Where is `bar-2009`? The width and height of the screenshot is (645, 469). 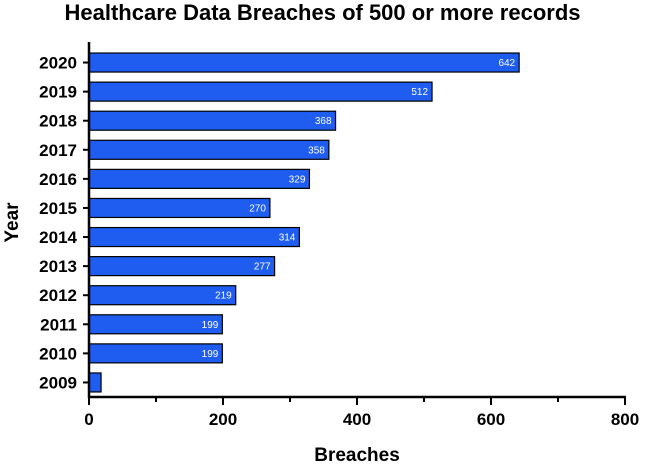
bar-2009 is located at coordinates (95, 382).